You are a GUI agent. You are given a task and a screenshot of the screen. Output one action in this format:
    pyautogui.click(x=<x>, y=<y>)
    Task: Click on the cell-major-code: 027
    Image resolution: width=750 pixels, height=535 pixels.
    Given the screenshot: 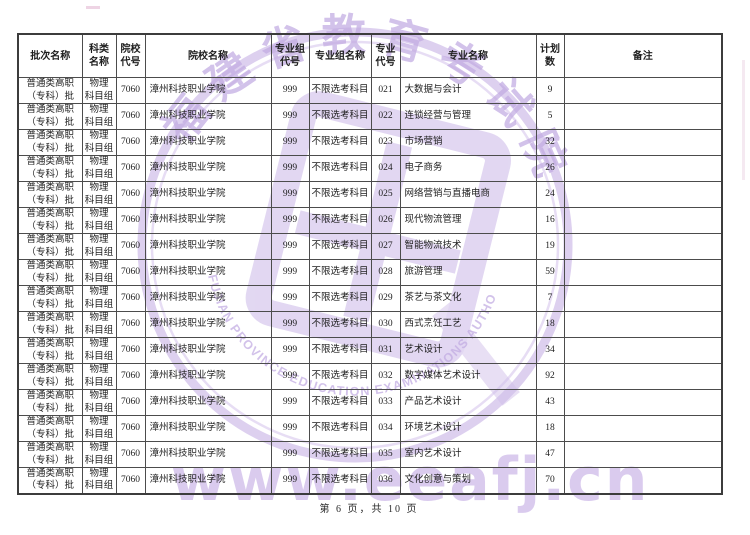 What is the action you would take?
    pyautogui.click(x=385, y=246)
    